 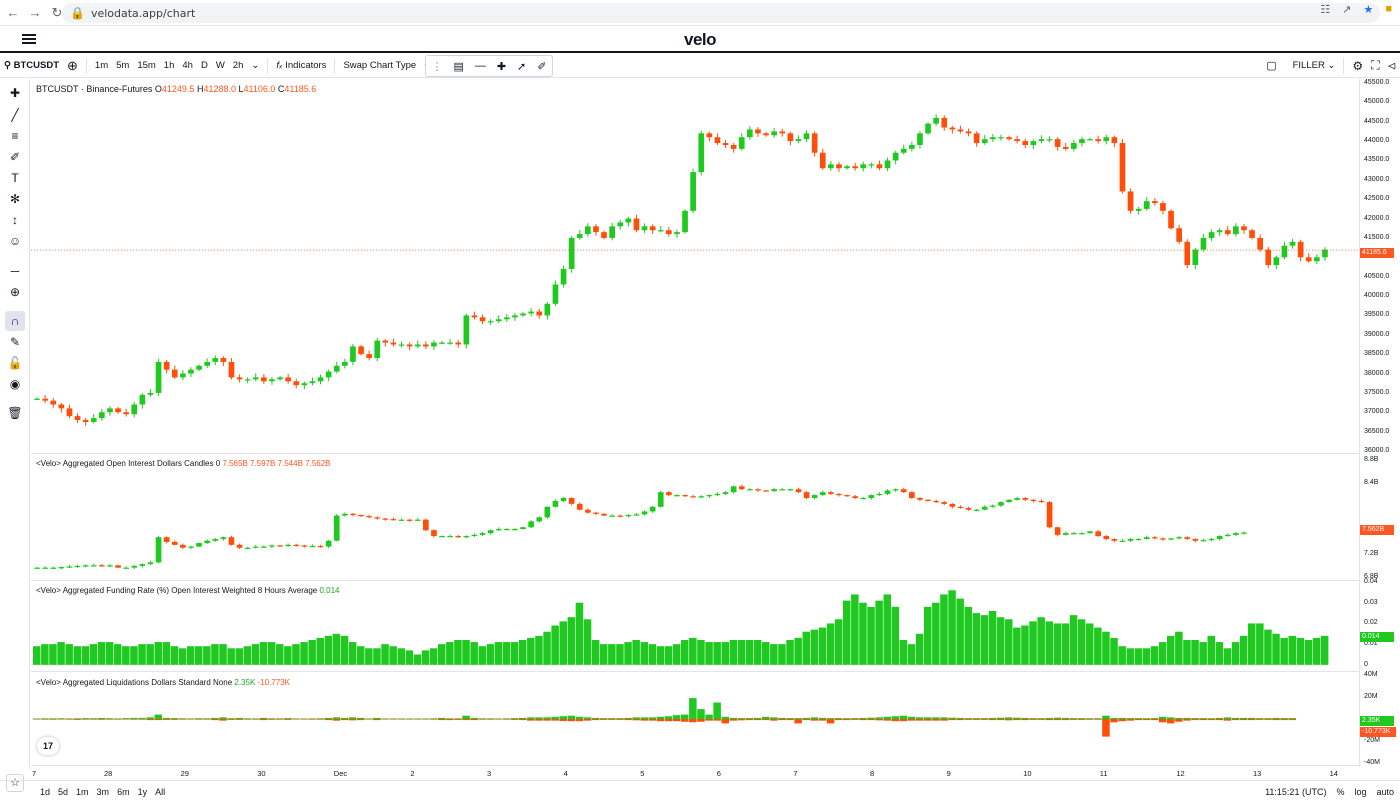 What do you see at coordinates (15, 241) in the screenshot?
I see `emoji-icon: ☺` at bounding box center [15, 241].